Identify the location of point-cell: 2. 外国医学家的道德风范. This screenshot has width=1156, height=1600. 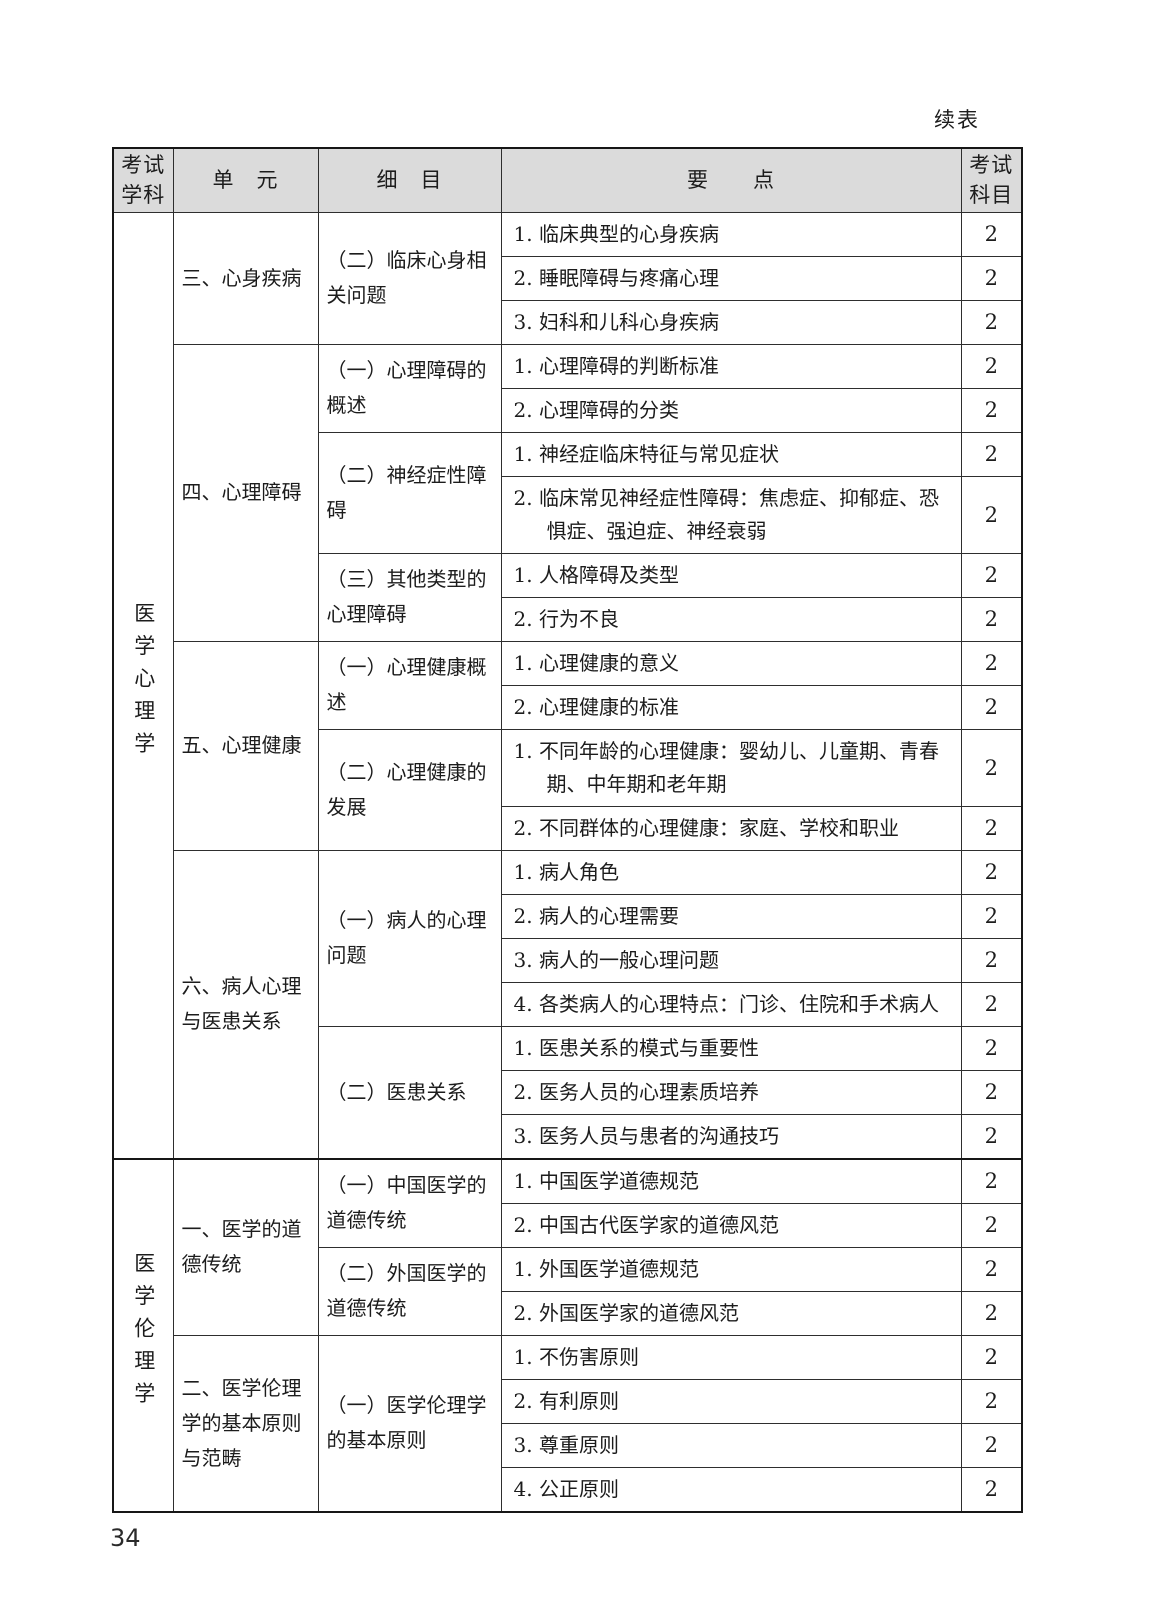
(731, 1313).